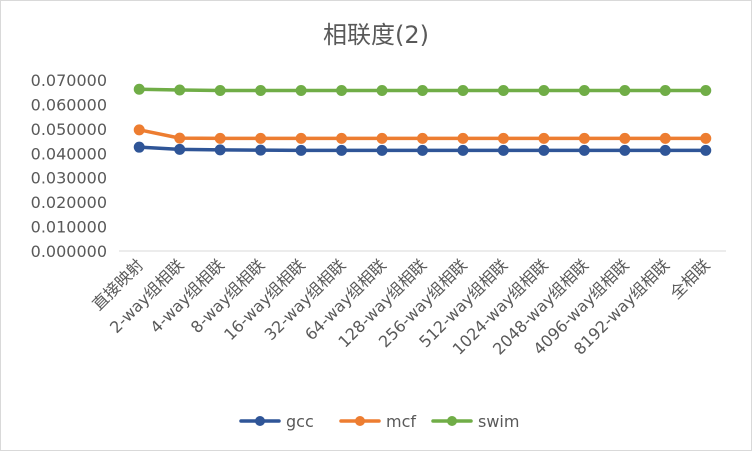 This screenshot has height=455, width=752. Describe the element at coordinates (422, 119) in the screenshot. I see `series-layer` at that location.